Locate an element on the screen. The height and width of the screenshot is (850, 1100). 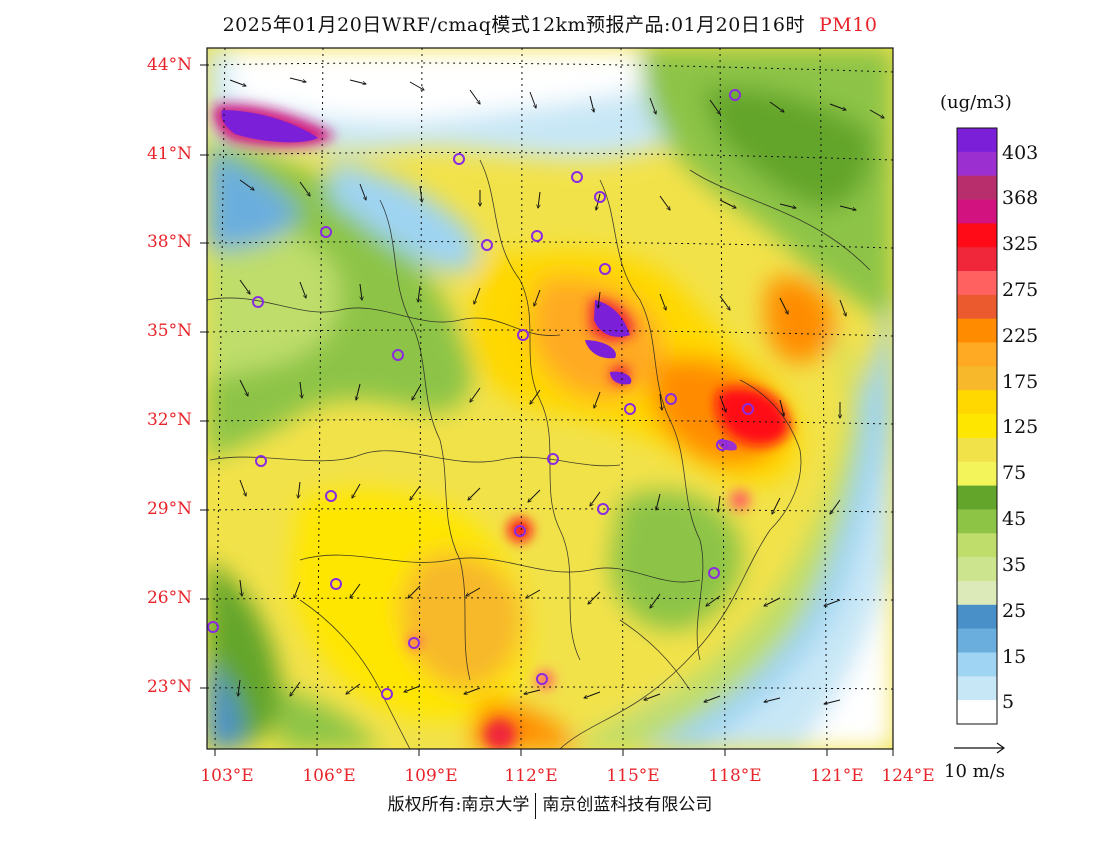
lon-label: 103°E is located at coordinates (227, 776).